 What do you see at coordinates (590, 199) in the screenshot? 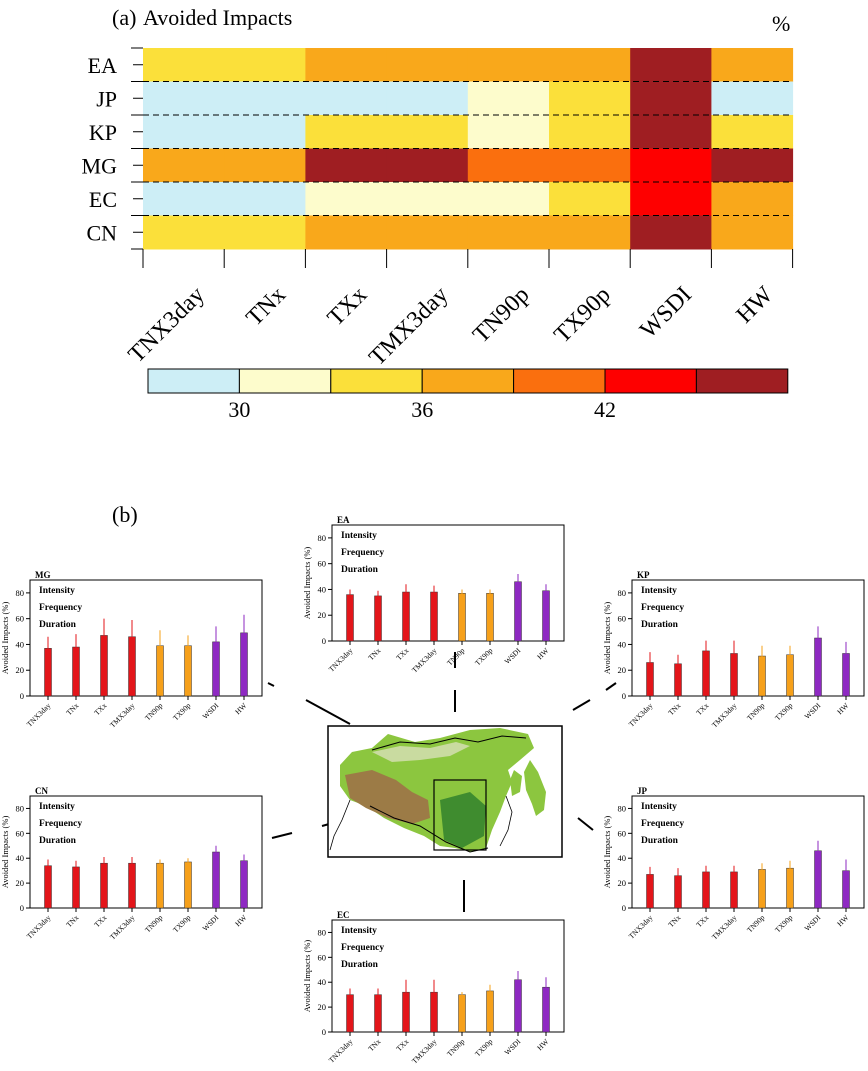
I see `heatmap-cell-ec-tx90p` at bounding box center [590, 199].